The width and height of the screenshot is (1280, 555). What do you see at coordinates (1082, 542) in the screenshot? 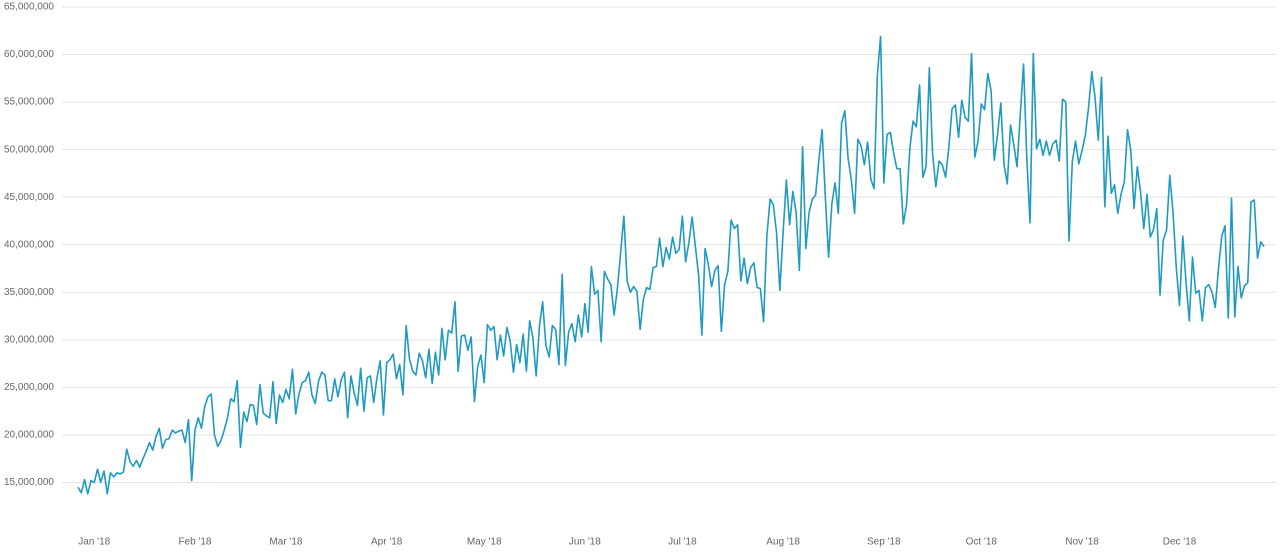
I see `x-tick-label: Nov '18` at bounding box center [1082, 542].